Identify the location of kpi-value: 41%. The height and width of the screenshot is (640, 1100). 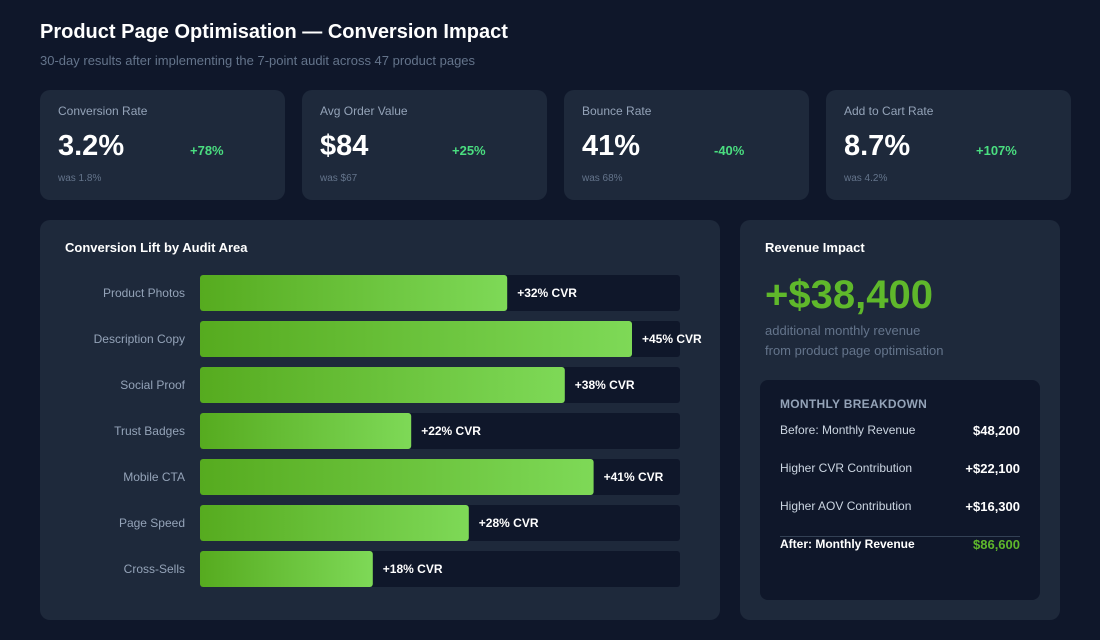
(611, 146).